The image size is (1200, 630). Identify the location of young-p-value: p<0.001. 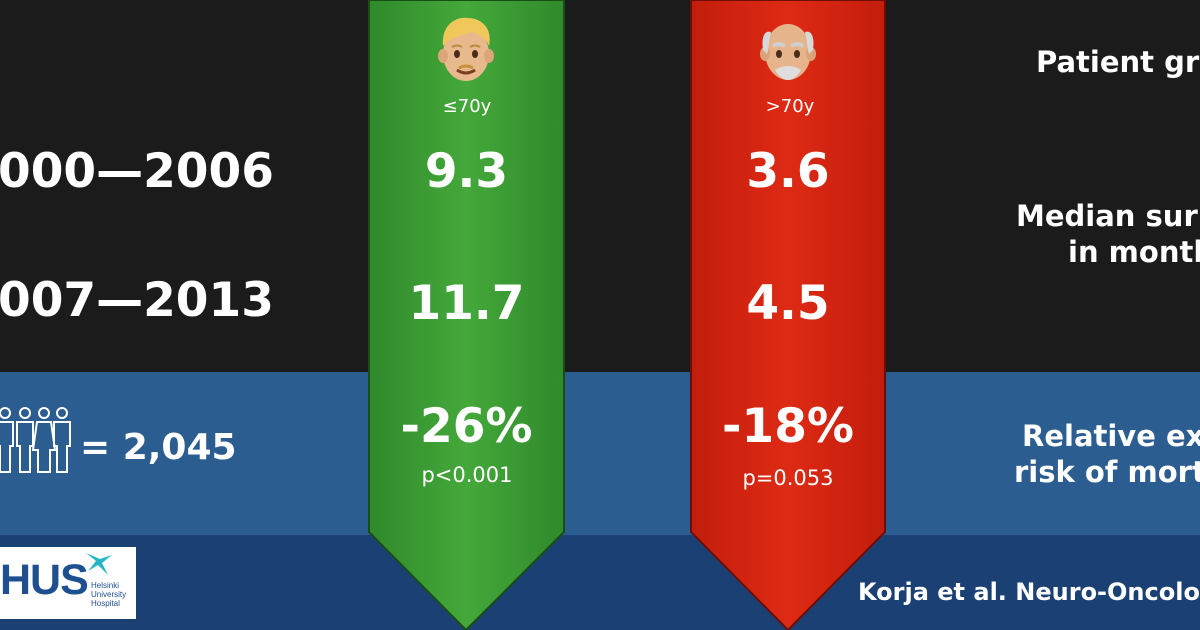
(467, 475).